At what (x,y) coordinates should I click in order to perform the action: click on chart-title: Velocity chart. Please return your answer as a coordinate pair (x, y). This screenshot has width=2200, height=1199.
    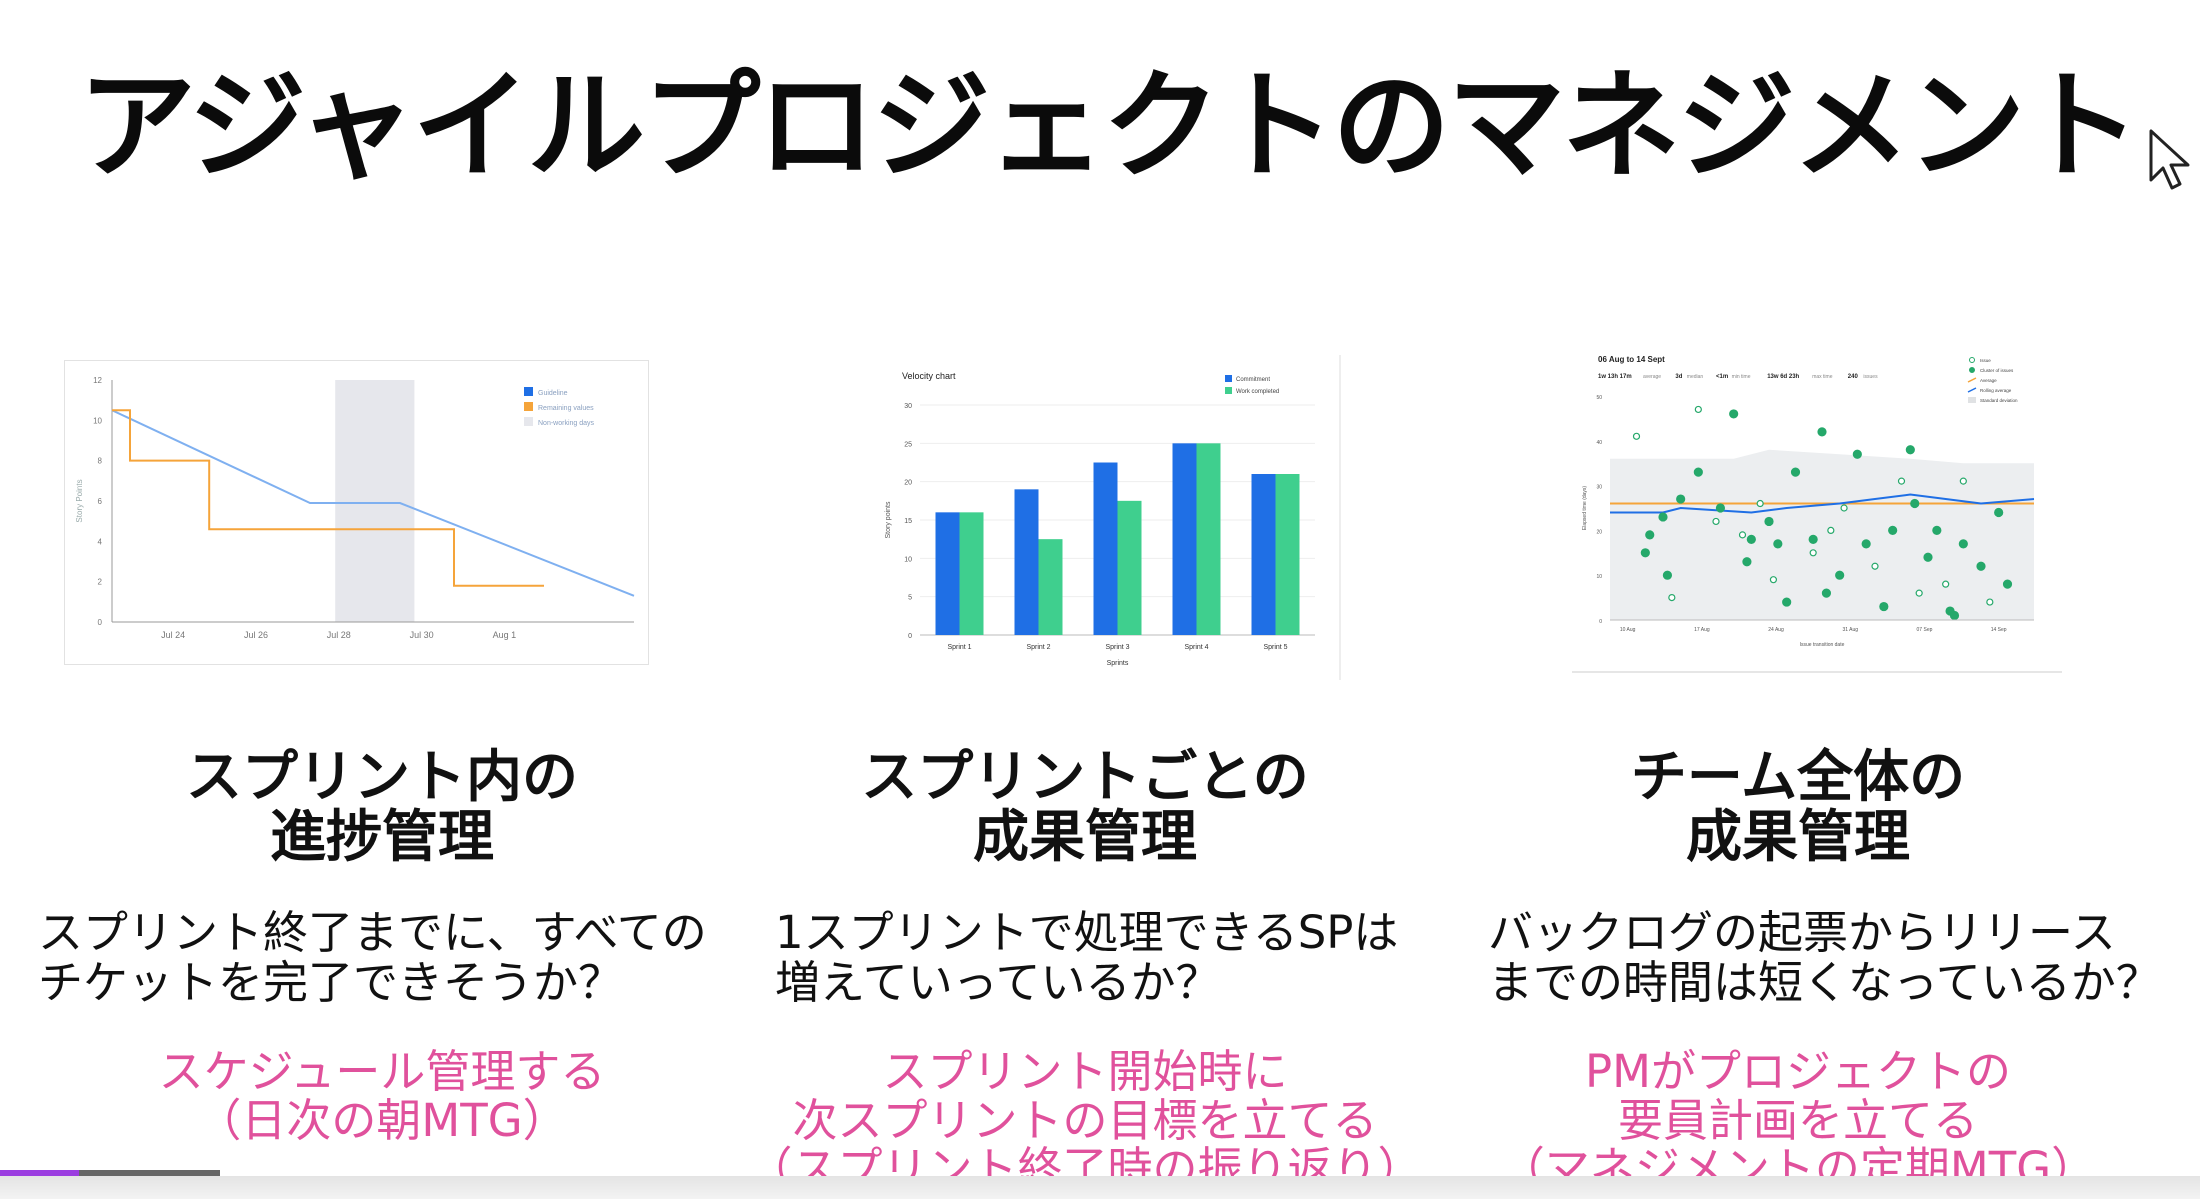
    Looking at the image, I should click on (929, 376).